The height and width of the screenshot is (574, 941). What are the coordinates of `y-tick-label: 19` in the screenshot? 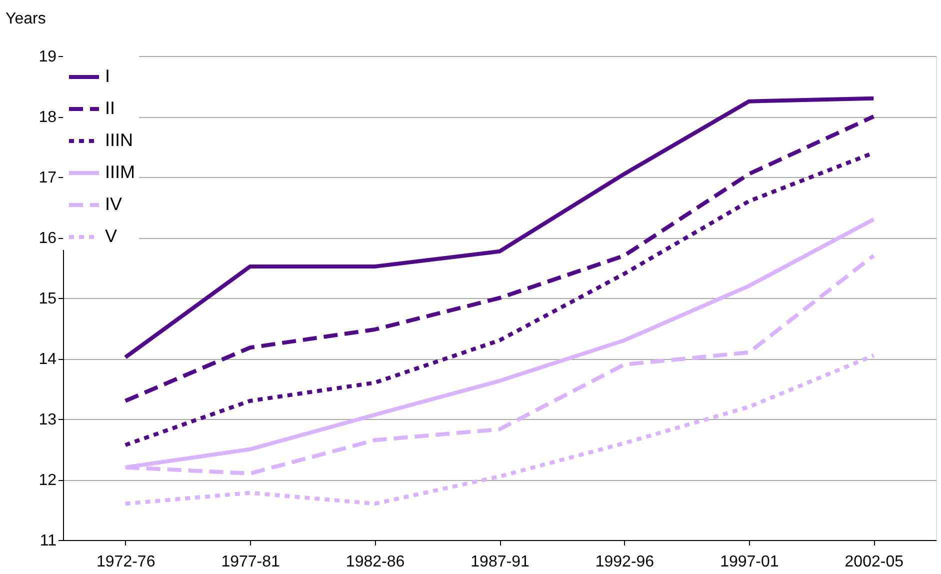 It's located at (47, 57).